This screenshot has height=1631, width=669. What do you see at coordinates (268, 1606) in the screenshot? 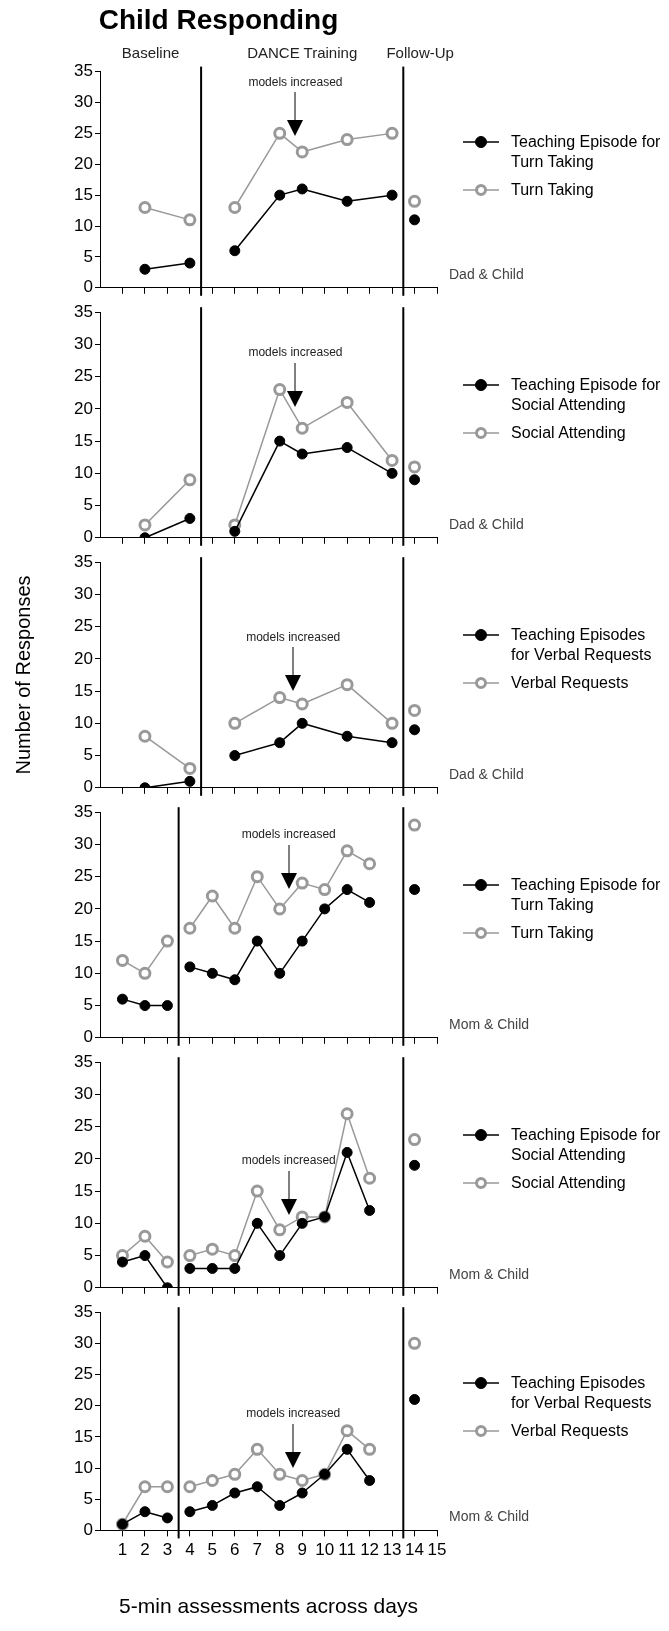
I see `x-axis-title: 5-min assessments across days` at bounding box center [268, 1606].